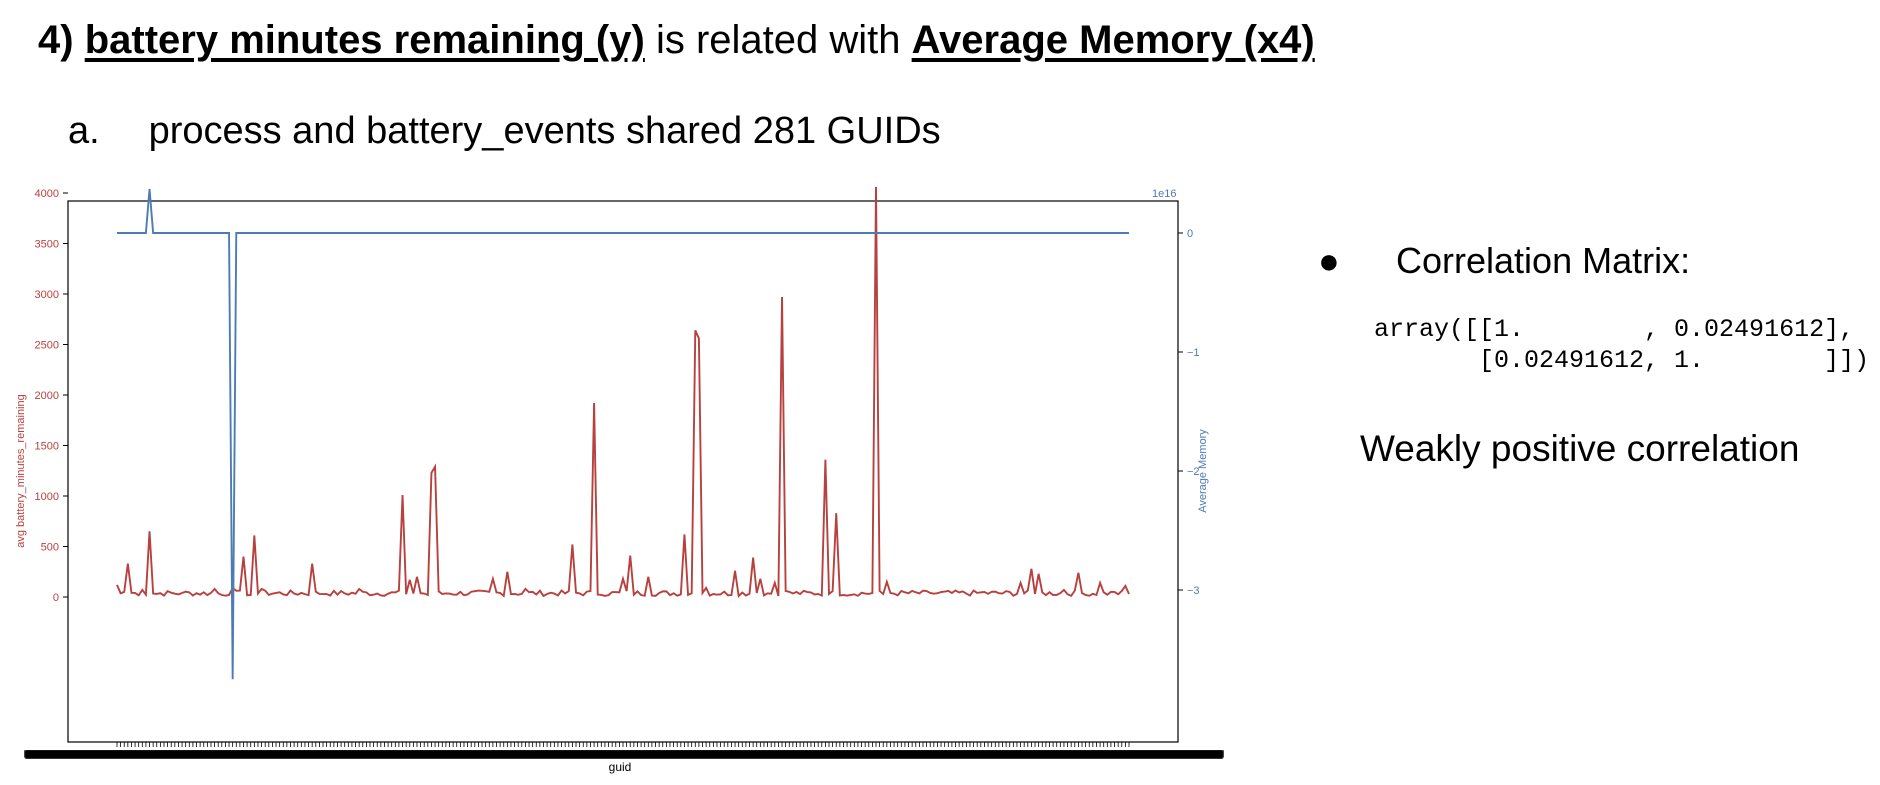  I want to click on x-tick-label-band, so click(624, 754).